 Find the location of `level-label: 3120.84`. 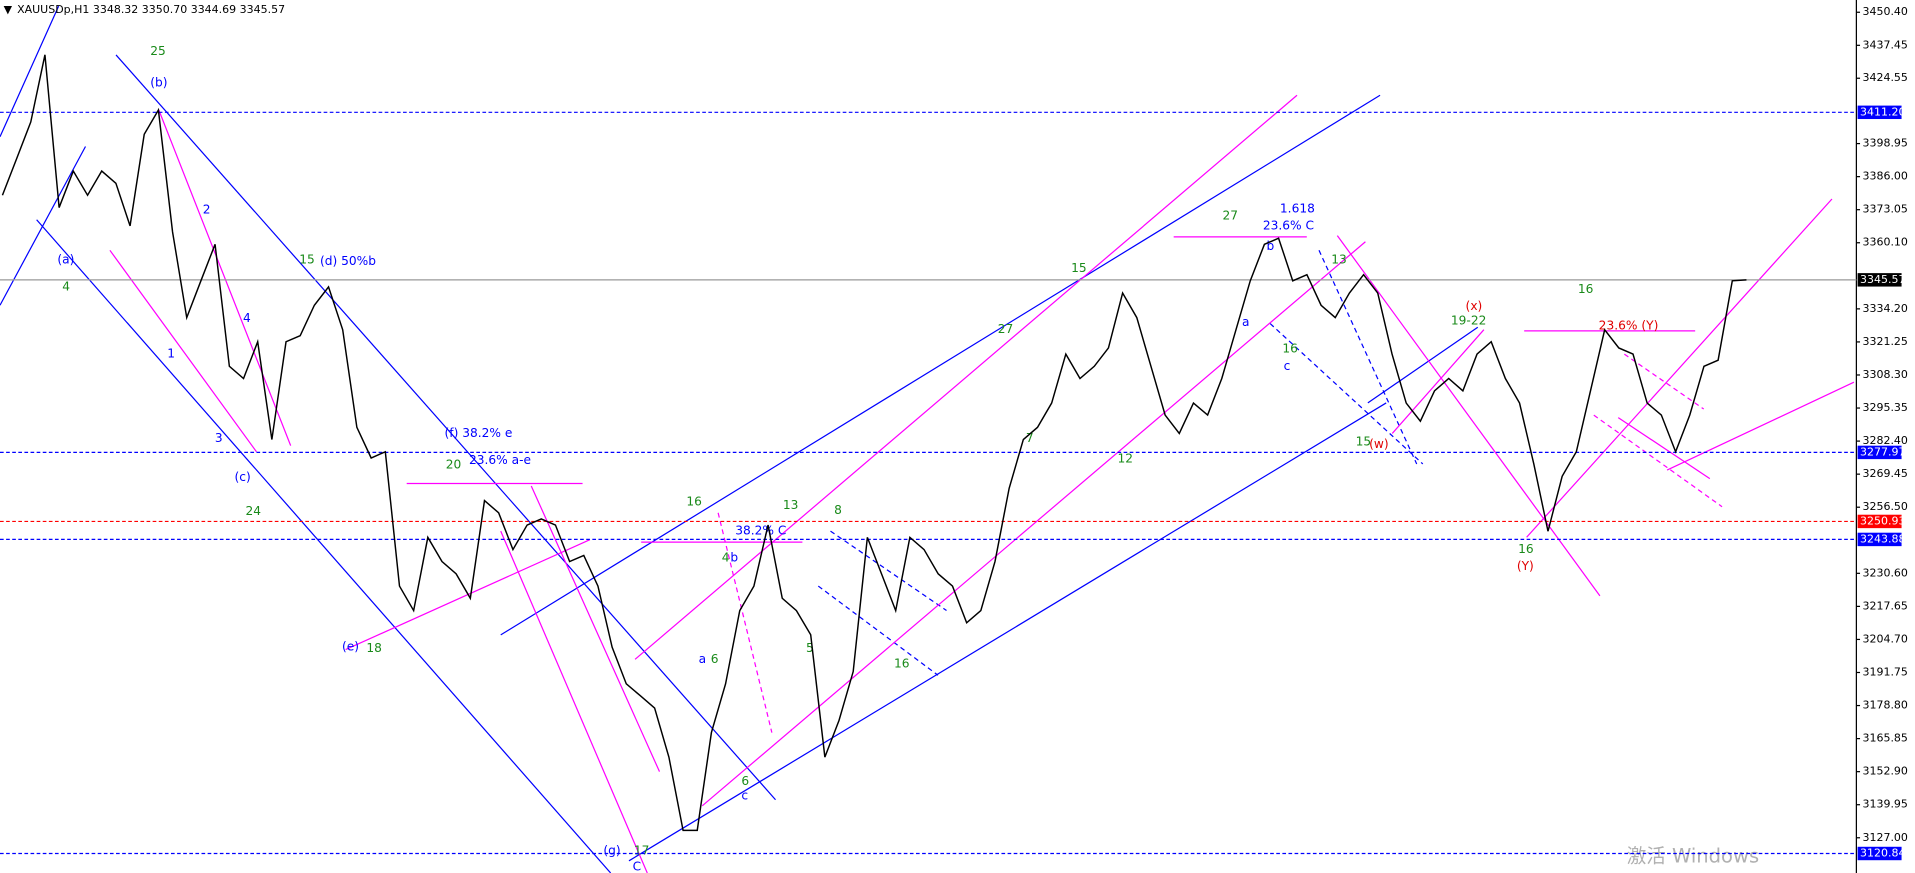

level-label: 3120.84 is located at coordinates (1882, 852).